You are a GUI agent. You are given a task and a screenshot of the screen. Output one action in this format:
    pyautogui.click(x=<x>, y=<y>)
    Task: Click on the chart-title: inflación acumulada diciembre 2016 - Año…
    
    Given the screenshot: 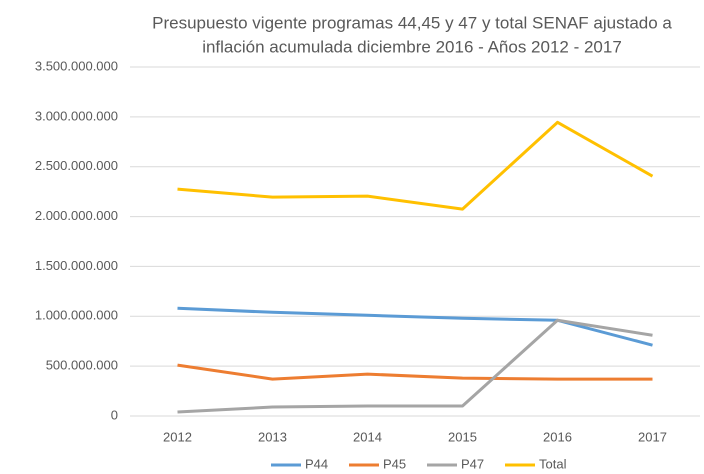 What is the action you would take?
    pyautogui.click(x=412, y=46)
    